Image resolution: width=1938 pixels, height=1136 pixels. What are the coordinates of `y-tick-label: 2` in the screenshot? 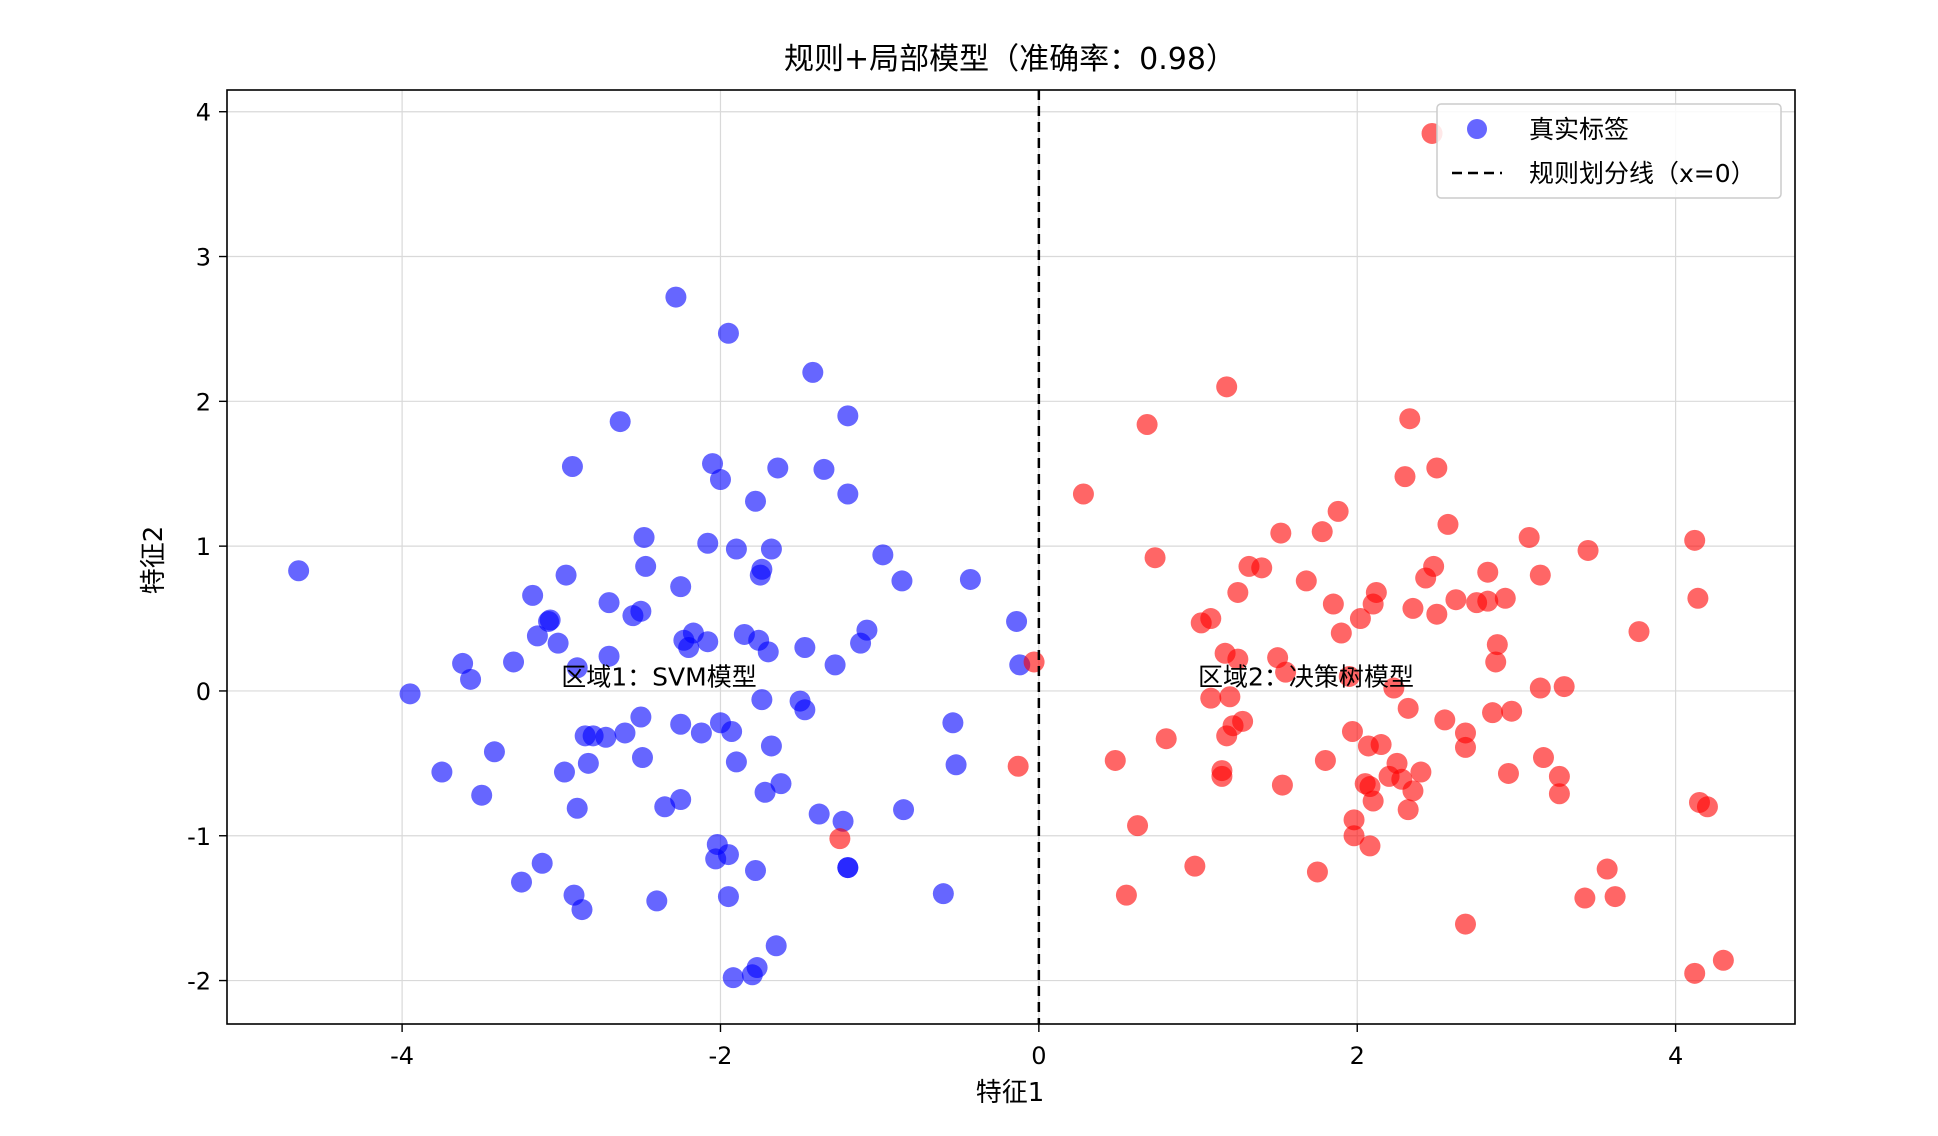 It's located at (203, 402).